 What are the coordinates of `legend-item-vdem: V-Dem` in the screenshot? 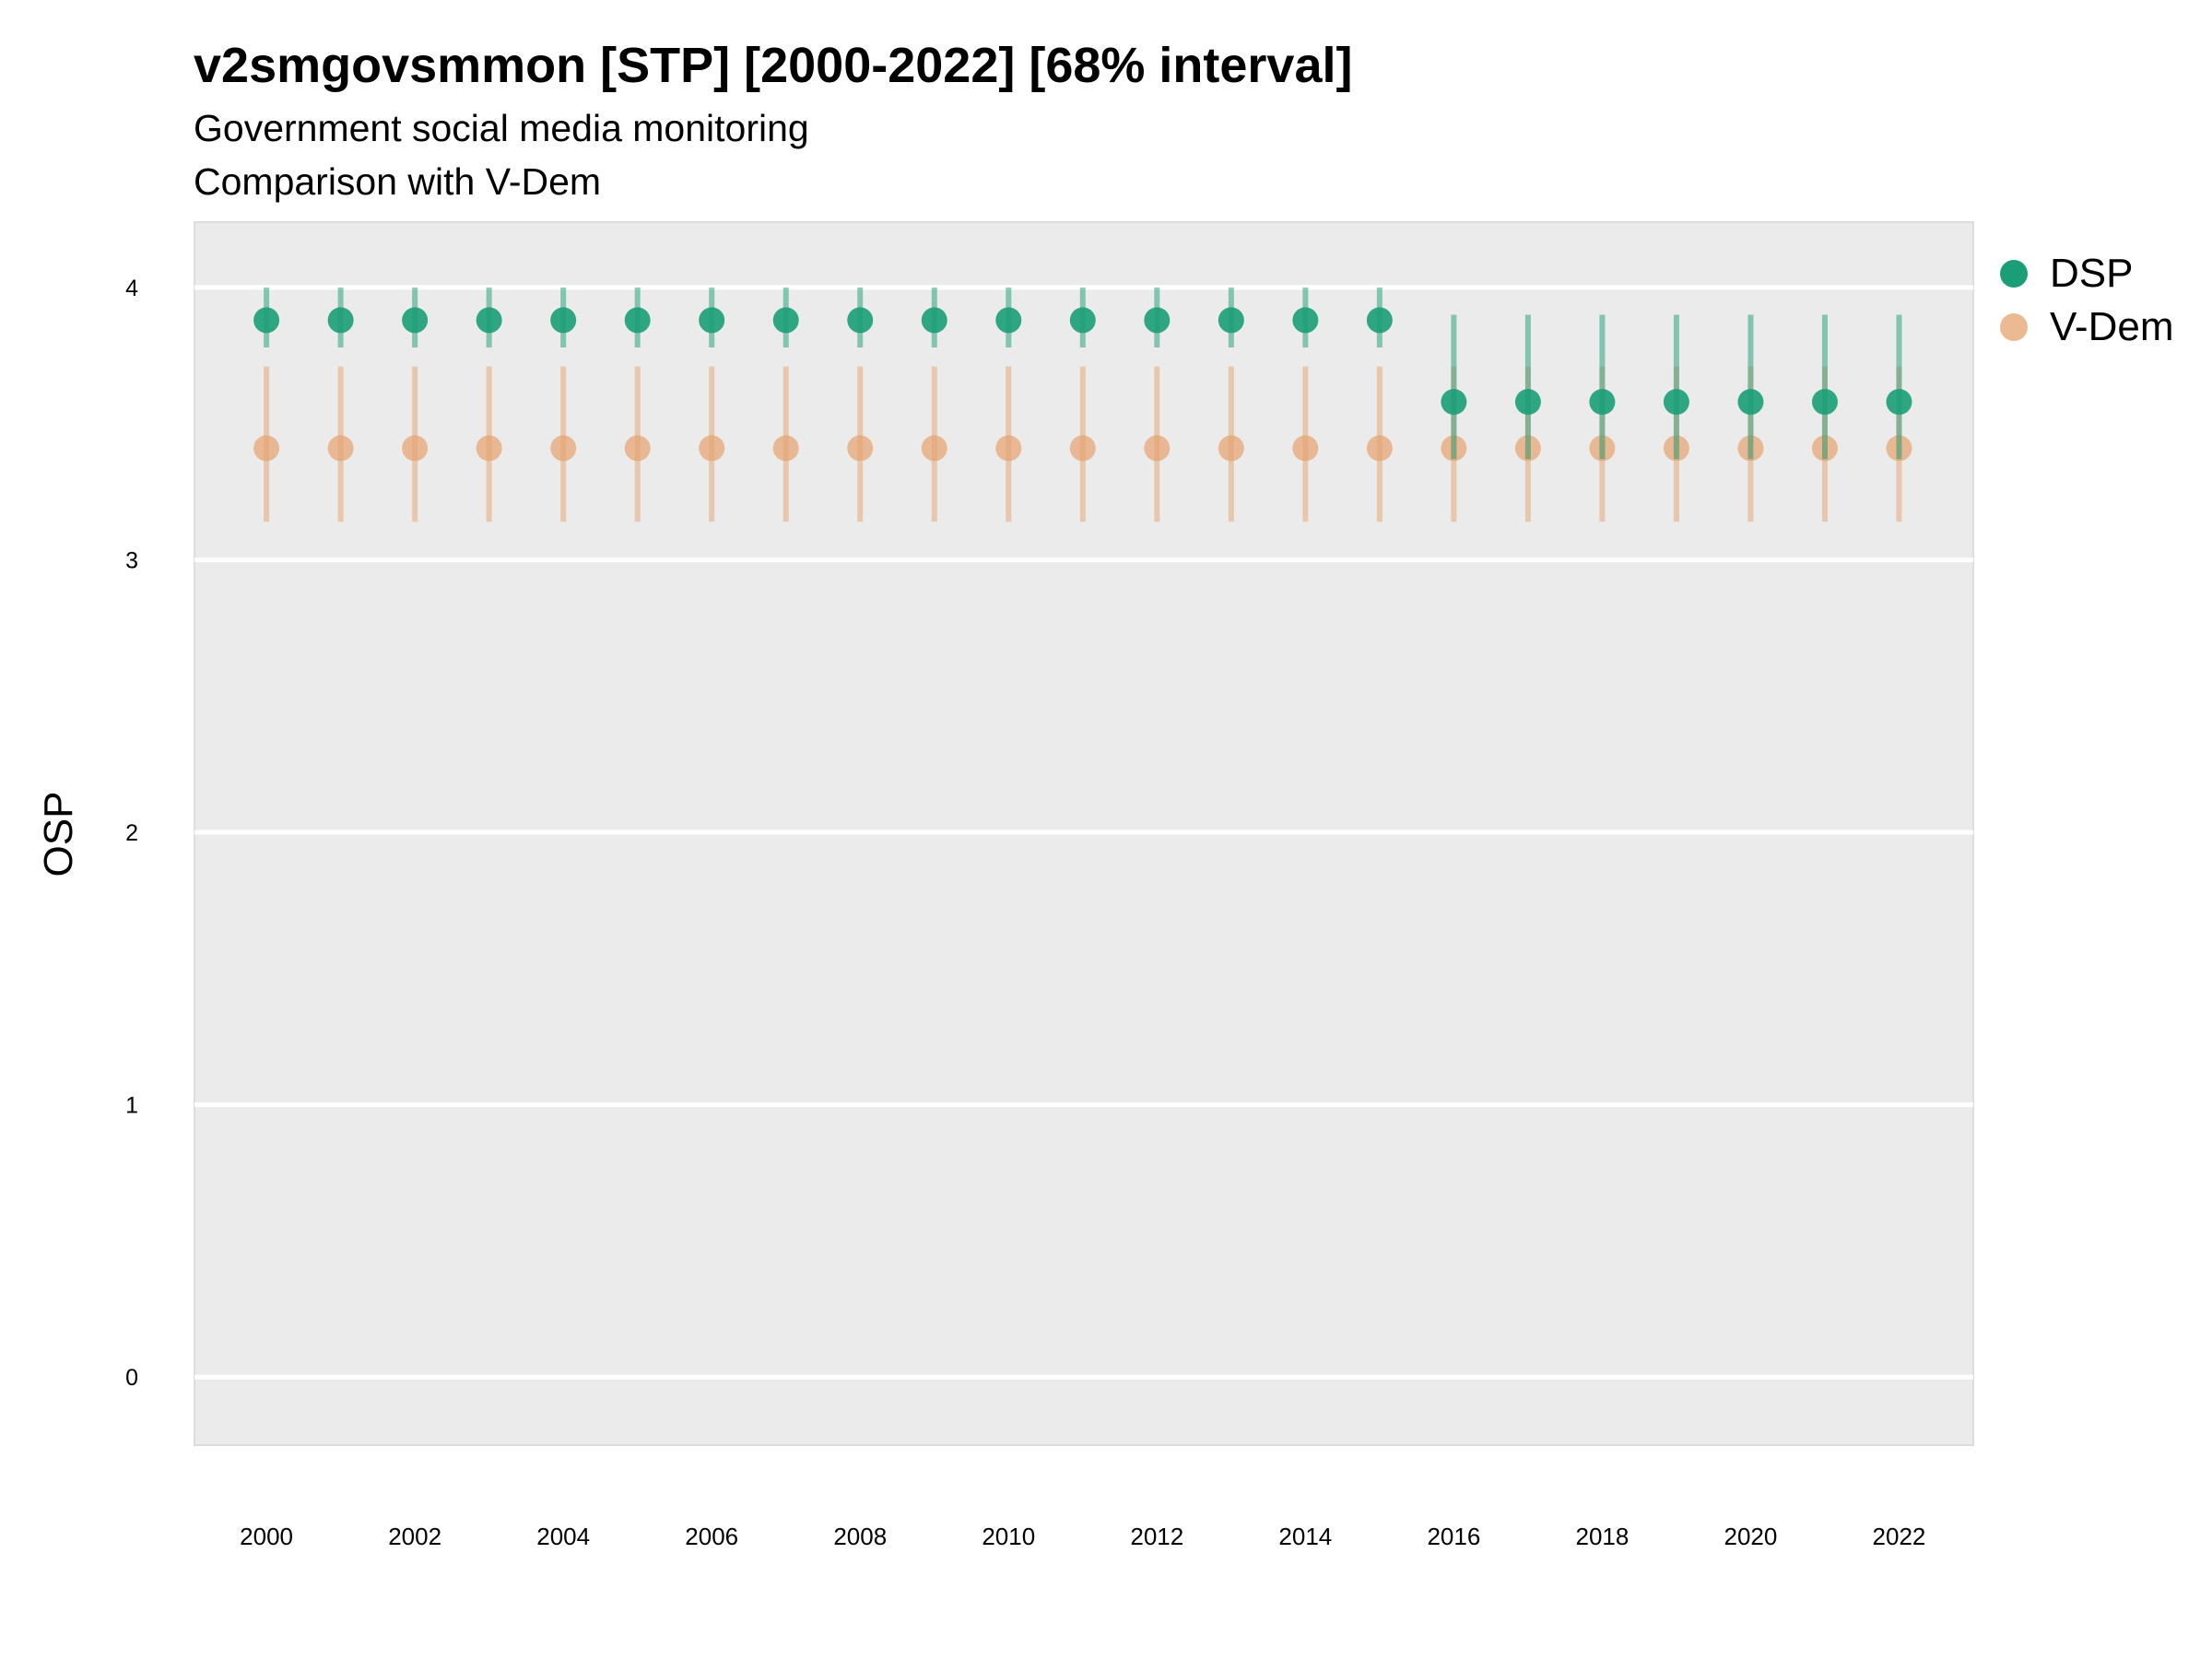 It's located at (2086, 327).